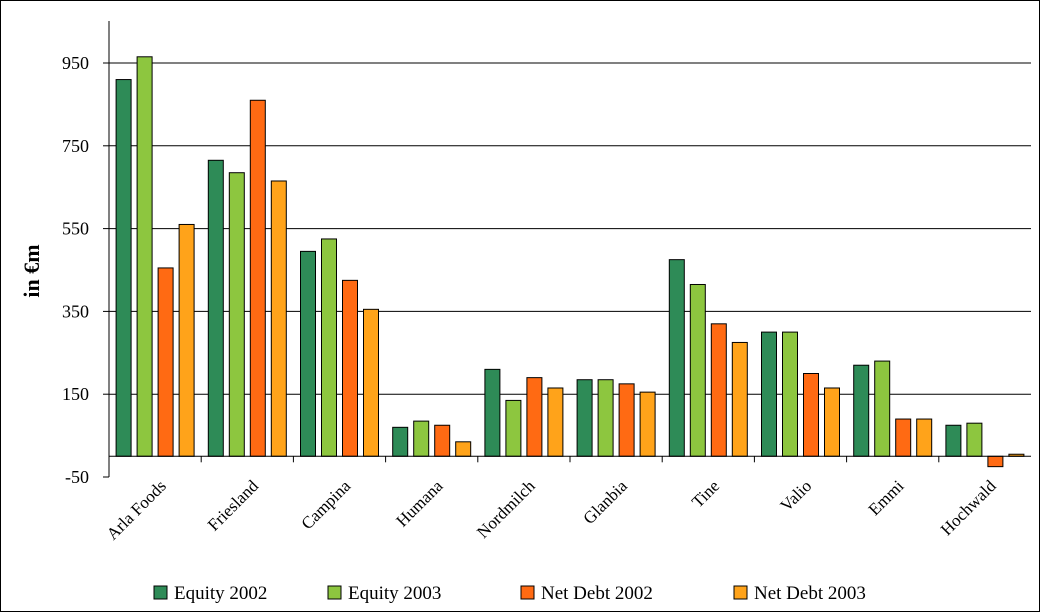 This screenshot has height=613, width=1040. I want to click on y-tick-label: 550, so click(75, 229).